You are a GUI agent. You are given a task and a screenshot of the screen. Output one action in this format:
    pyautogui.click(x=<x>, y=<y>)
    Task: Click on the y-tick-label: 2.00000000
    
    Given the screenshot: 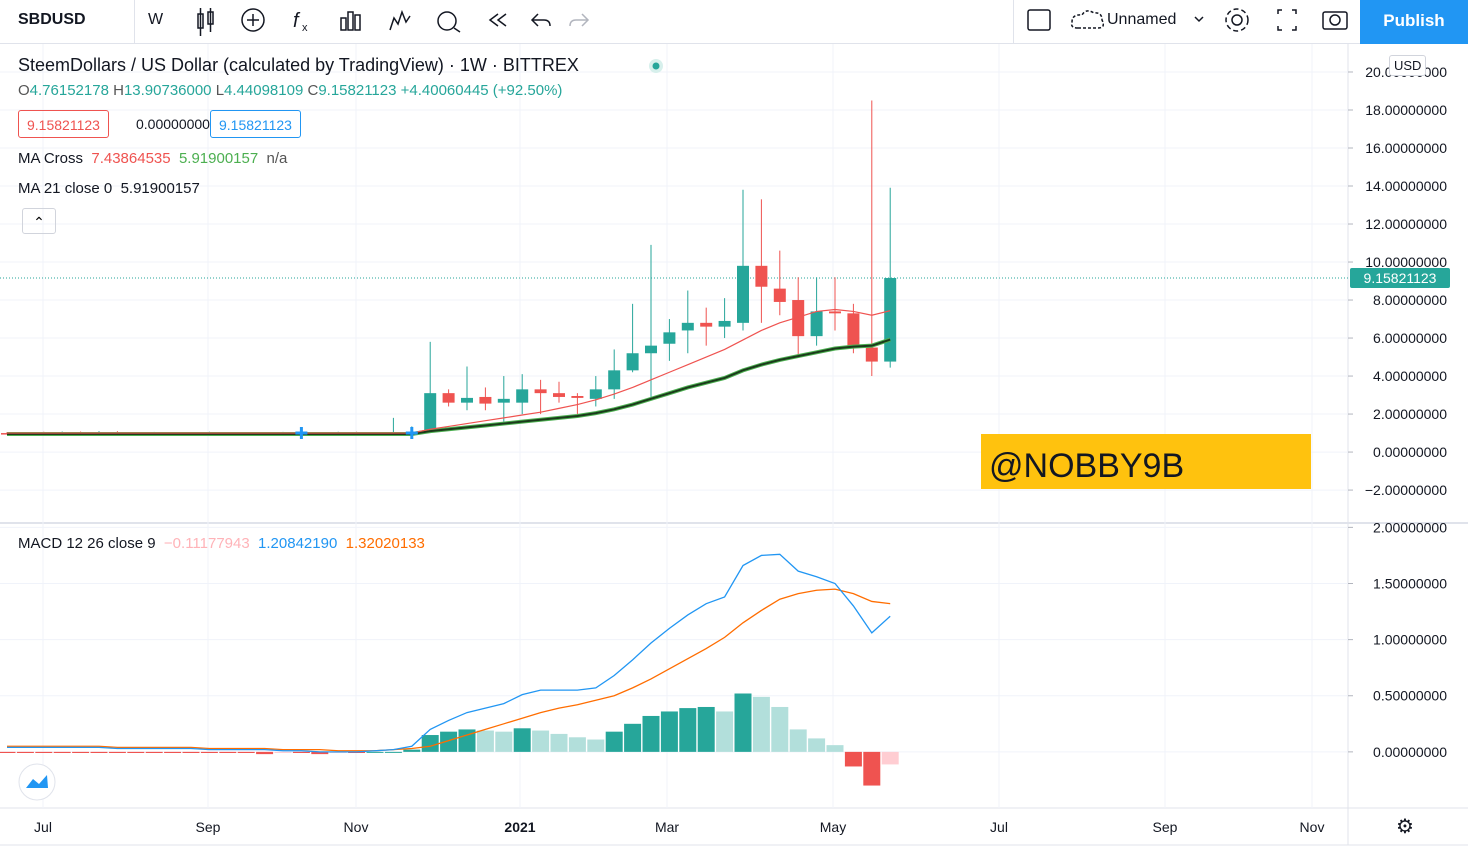 What is the action you would take?
    pyautogui.click(x=1410, y=414)
    